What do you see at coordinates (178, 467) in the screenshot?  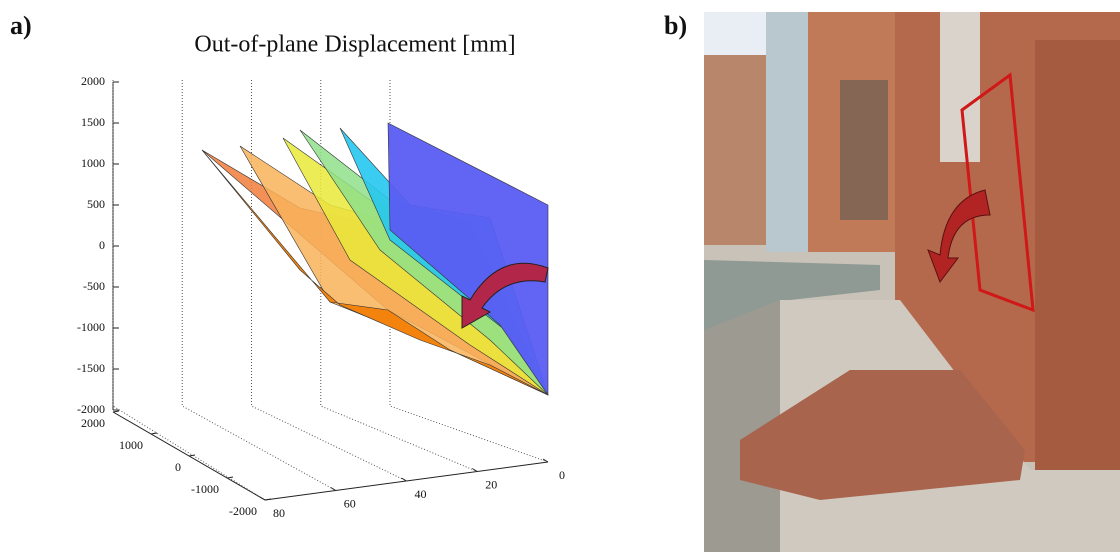 I see `y-tick-label: 0` at bounding box center [178, 467].